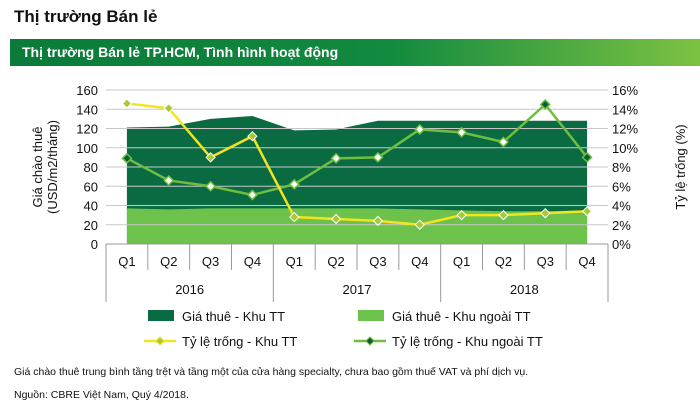 The width and height of the screenshot is (700, 411). I want to click on y-tick-label: 120, so click(87, 129).